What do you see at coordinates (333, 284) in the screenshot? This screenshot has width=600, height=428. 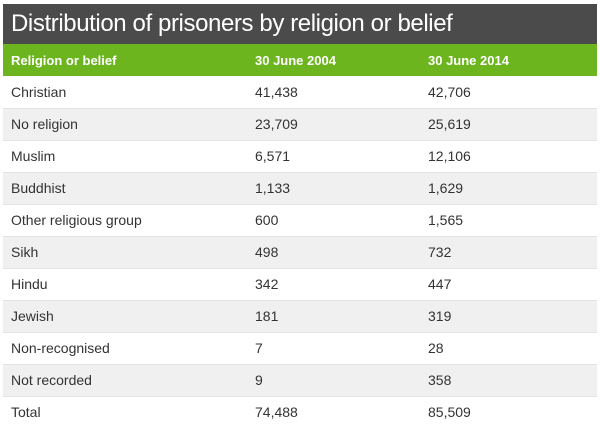 I see `value-2004-cell: 342` at bounding box center [333, 284].